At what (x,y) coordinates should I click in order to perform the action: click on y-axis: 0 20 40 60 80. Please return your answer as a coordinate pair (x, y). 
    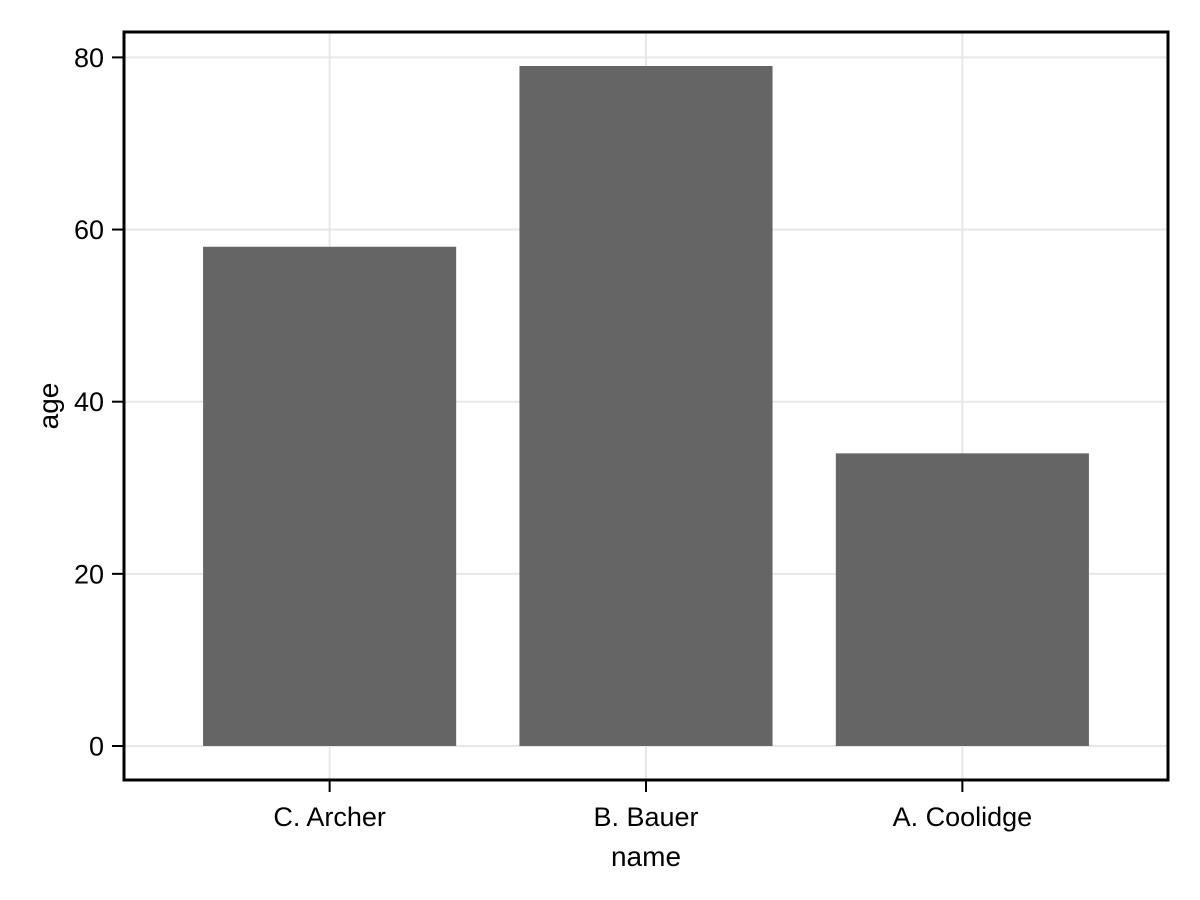
    Looking at the image, I should click on (99, 402).